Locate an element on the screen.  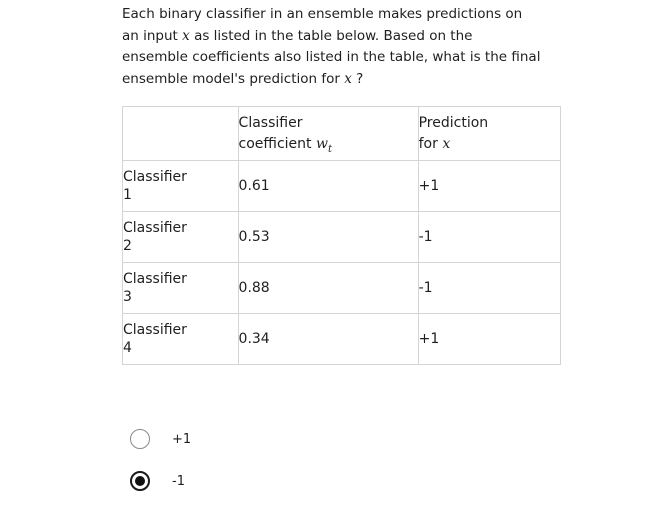
coefficient-cell: 0.61 is located at coordinates (328, 185).